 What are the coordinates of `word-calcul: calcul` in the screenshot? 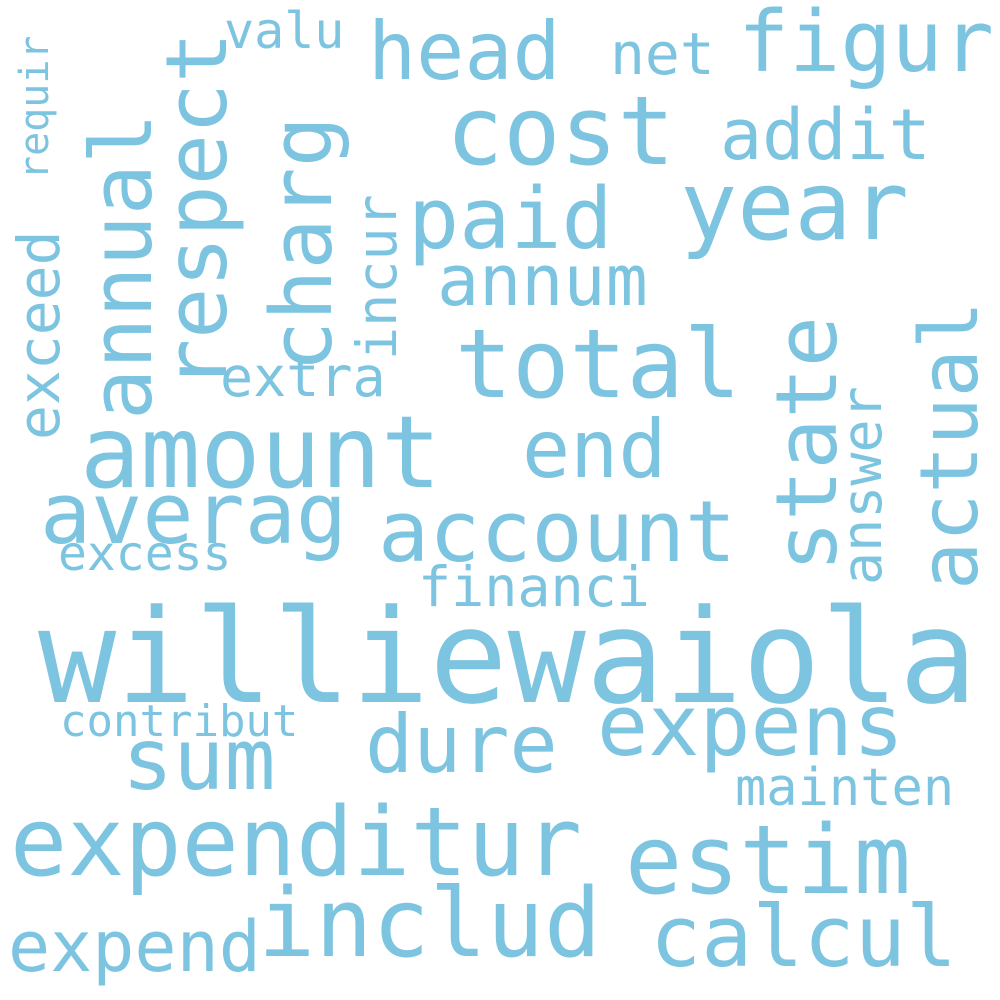 It's located at (804, 937).